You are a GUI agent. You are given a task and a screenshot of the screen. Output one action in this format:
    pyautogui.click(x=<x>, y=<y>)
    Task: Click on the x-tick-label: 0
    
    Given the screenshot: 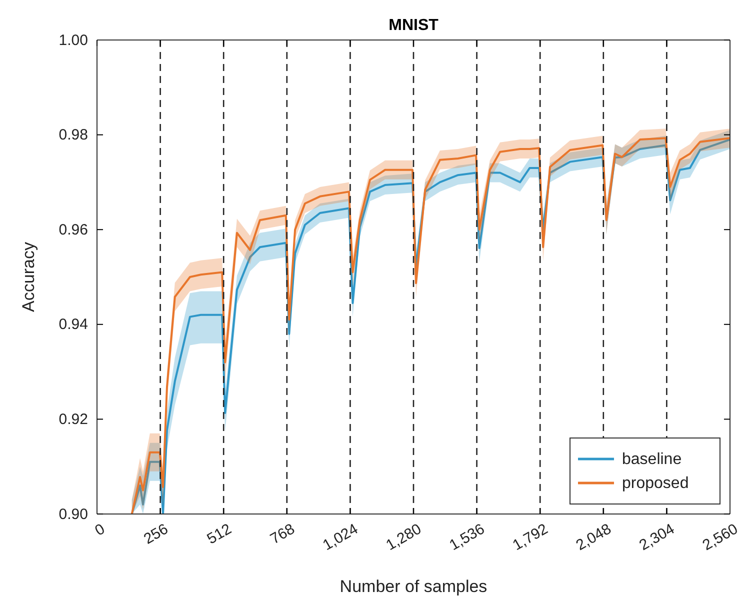 What is the action you would take?
    pyautogui.click(x=100, y=530)
    